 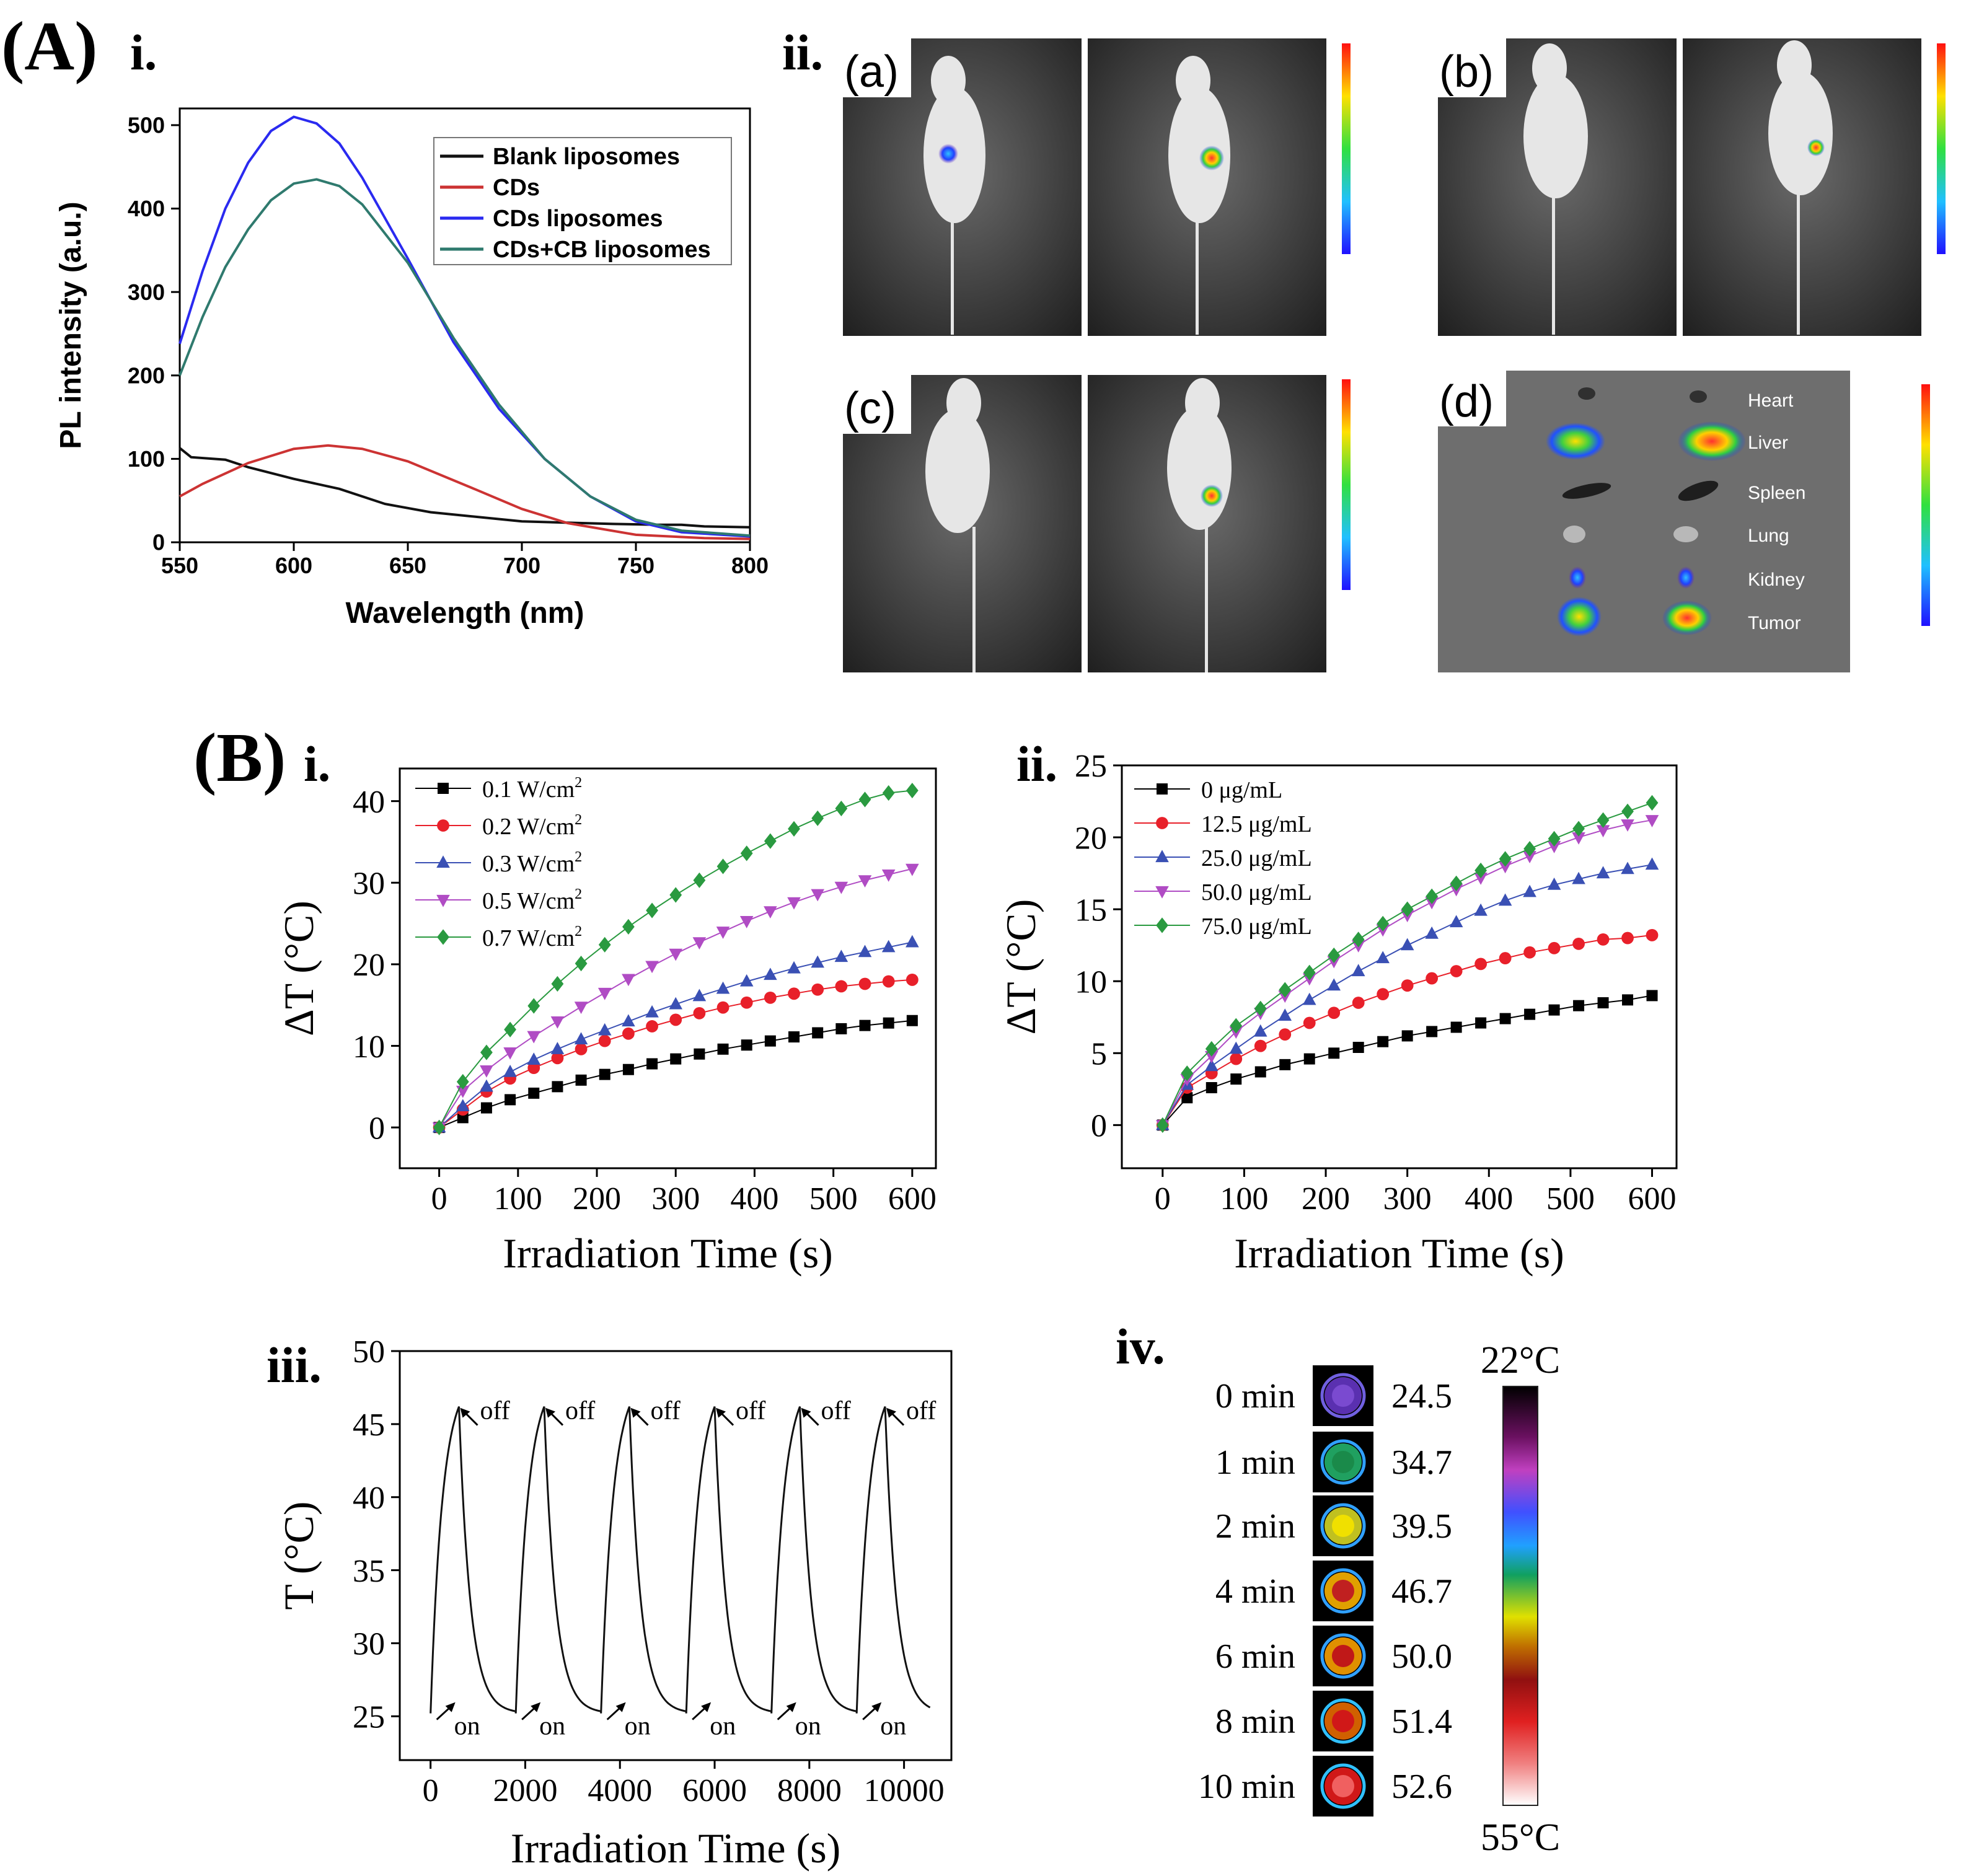 I want to click on thermal-color-scale, so click(x=1520, y=1596).